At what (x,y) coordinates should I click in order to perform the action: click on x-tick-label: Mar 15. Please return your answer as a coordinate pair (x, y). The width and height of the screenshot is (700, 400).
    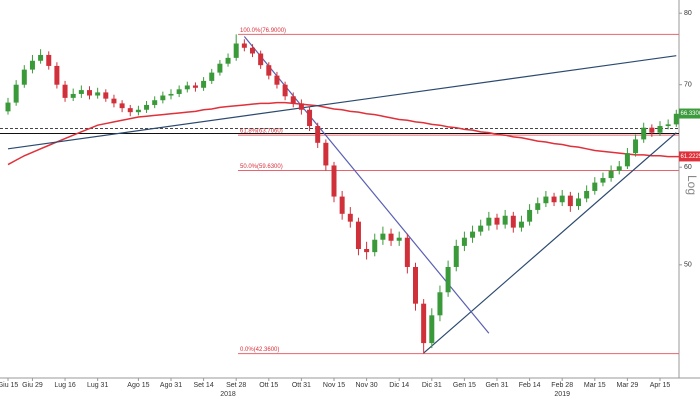
    Looking at the image, I should click on (595, 385).